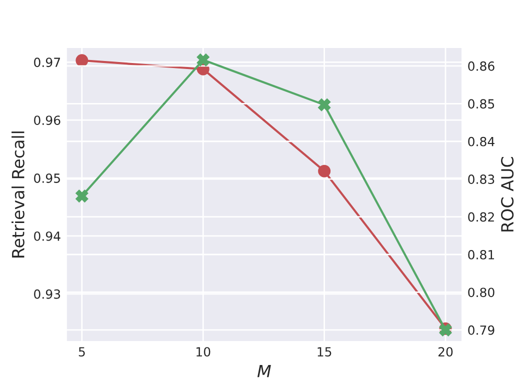 This screenshot has width=515, height=386. Describe the element at coordinates (481, 104) in the screenshot. I see `y2-tick-label: 0.85` at that location.